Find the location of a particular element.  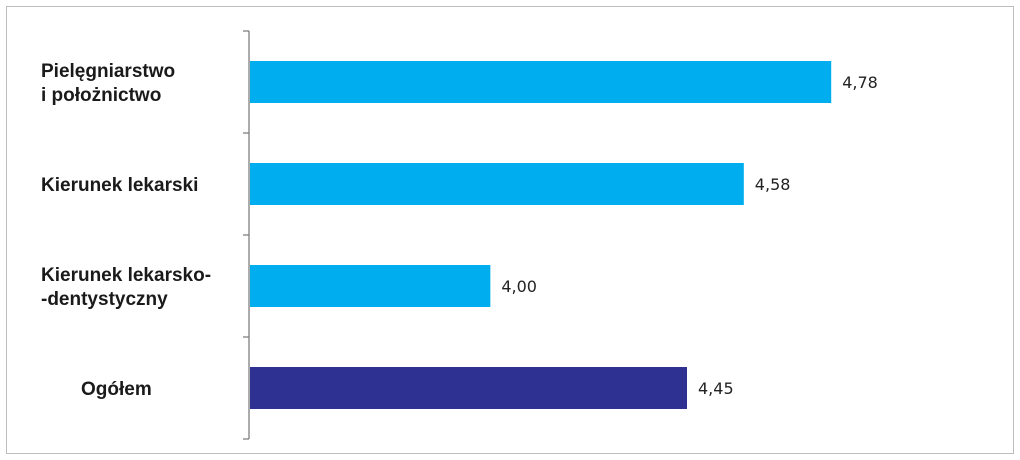

axis-layer is located at coordinates (246, 235).